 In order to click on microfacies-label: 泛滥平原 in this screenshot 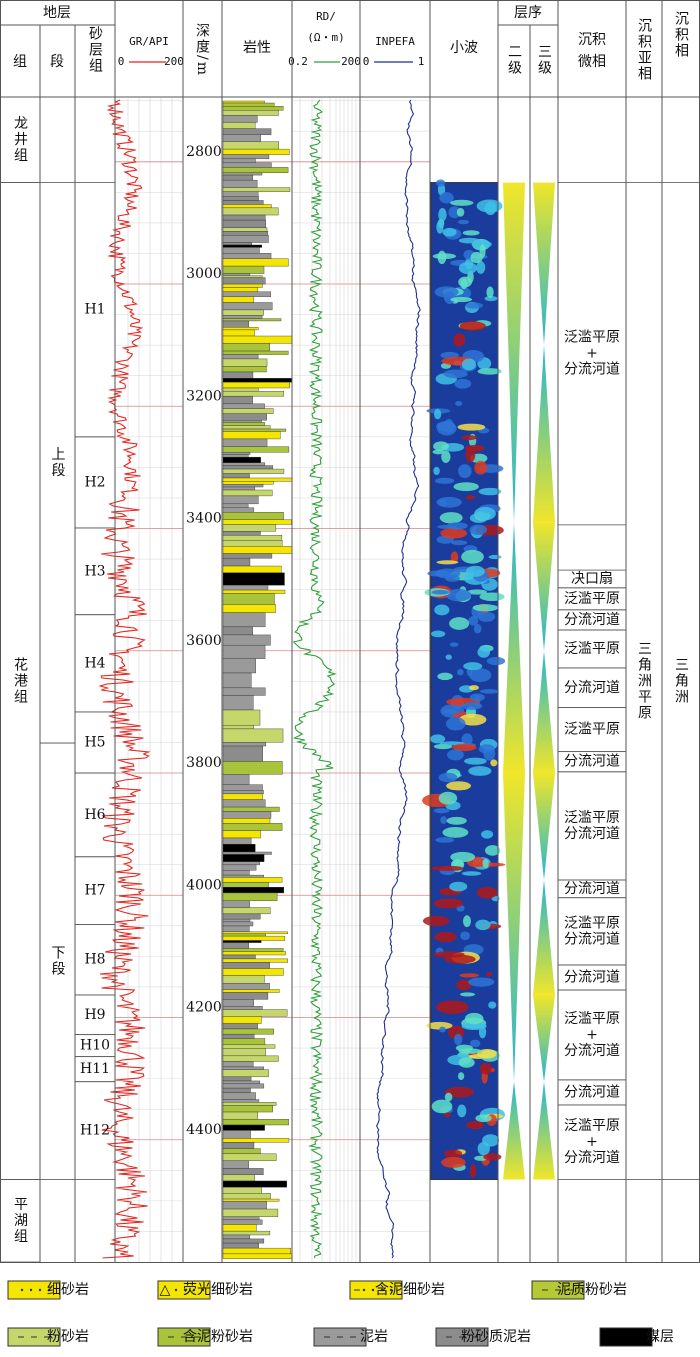, I will do `click(592, 599)`.